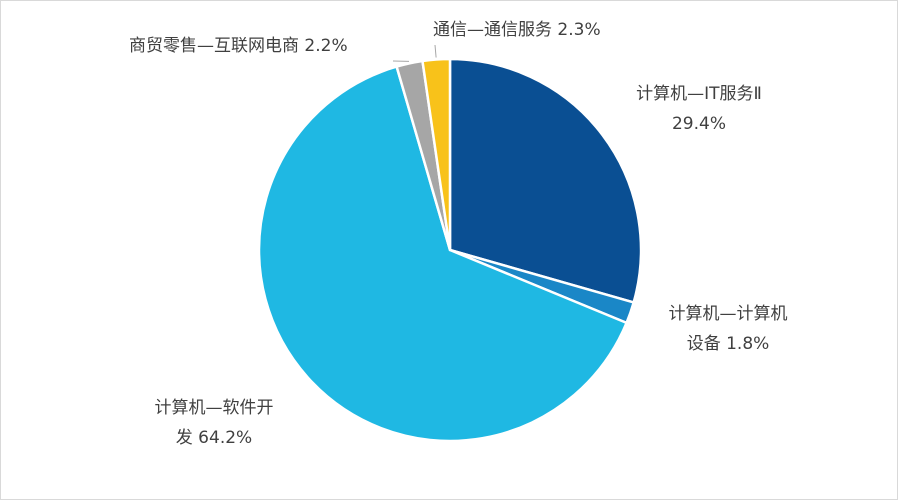 The image size is (898, 500). Describe the element at coordinates (435, 51) in the screenshot. I see `leader-line-telecom` at that location.